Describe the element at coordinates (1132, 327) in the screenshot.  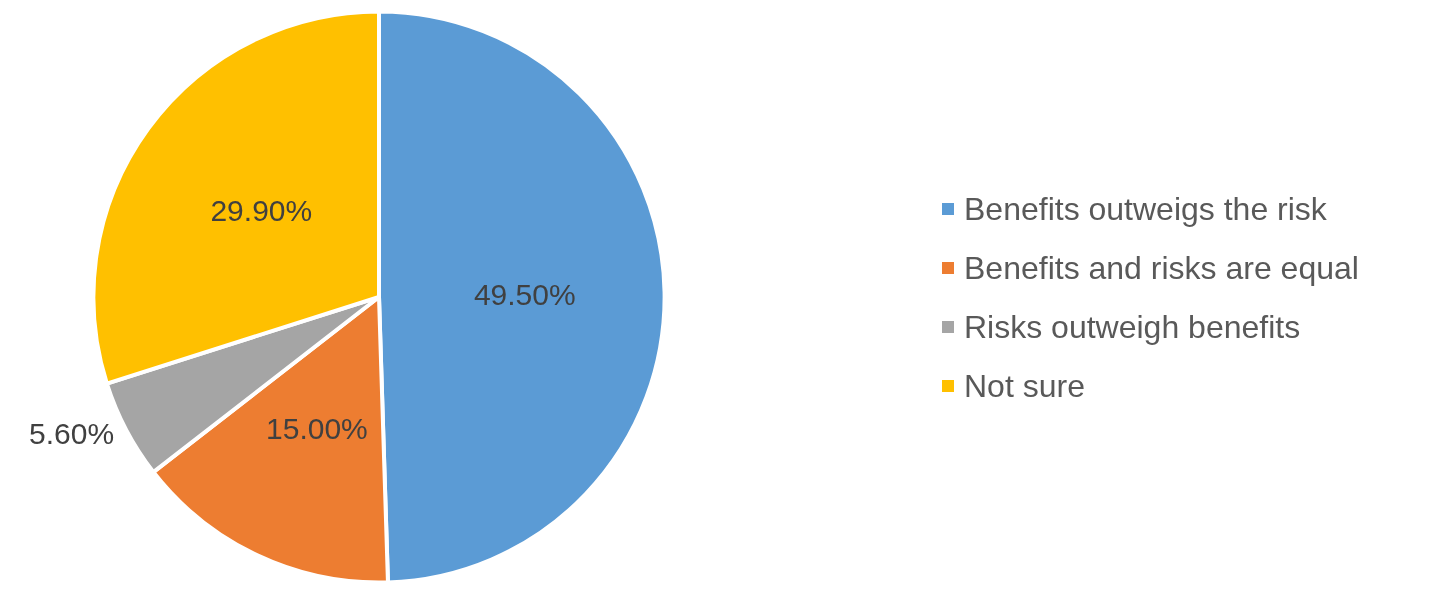
I see `legend-label: Risks outweigh benefits` at that location.